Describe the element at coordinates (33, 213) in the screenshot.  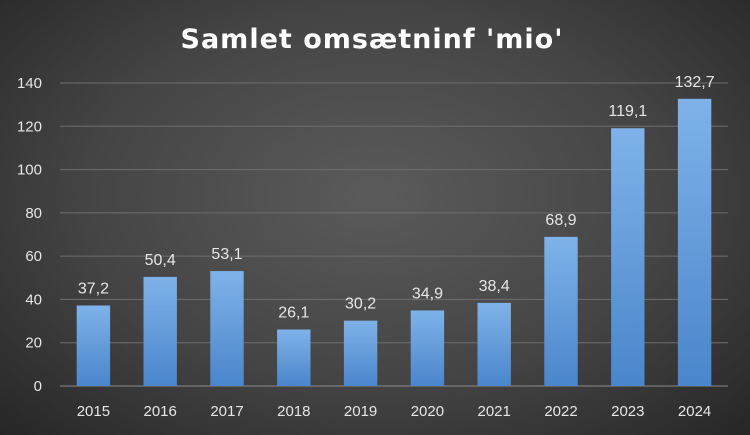
I see `y-tick-label: 80` at that location.